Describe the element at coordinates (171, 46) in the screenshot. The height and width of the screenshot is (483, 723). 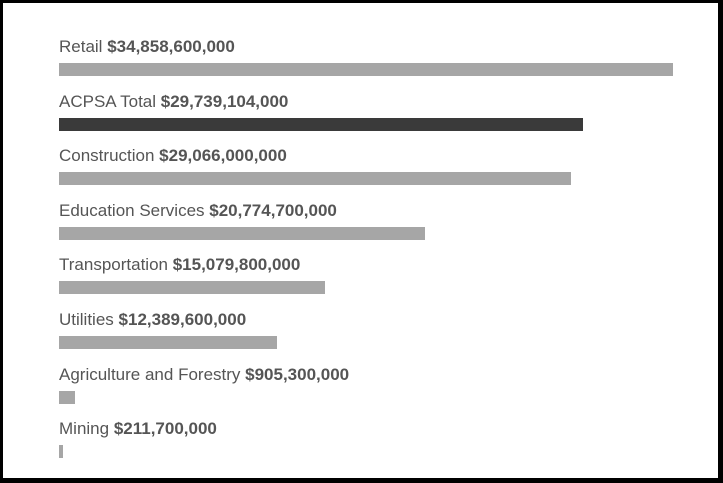
I see `value-label: $34,858,600,000` at that location.